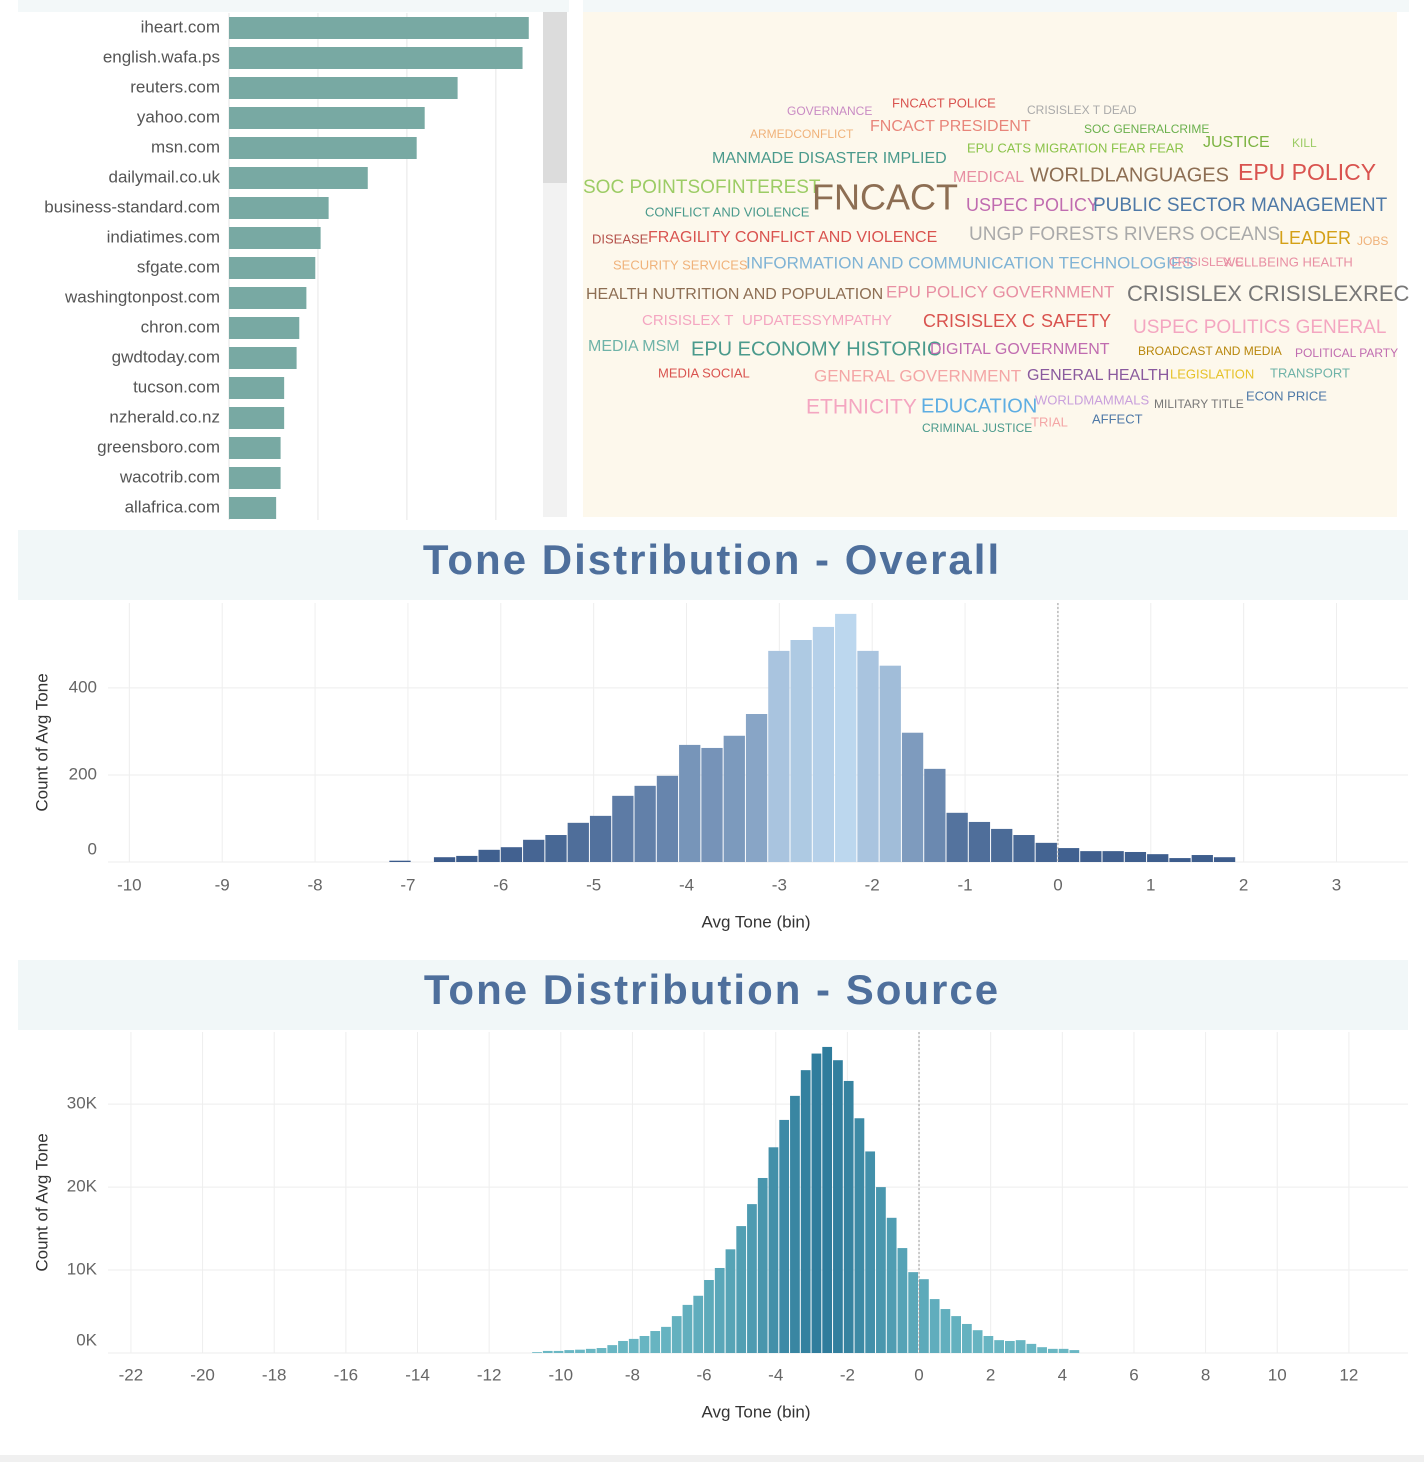  I want to click on cloud-word: BROADCAST AND MEDIA, so click(1210, 351).